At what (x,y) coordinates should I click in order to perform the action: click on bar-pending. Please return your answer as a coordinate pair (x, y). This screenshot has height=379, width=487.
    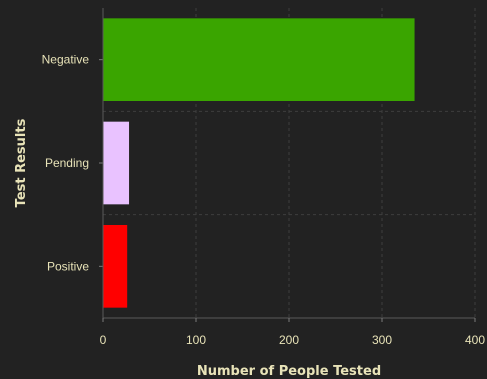
    Looking at the image, I should click on (116, 163).